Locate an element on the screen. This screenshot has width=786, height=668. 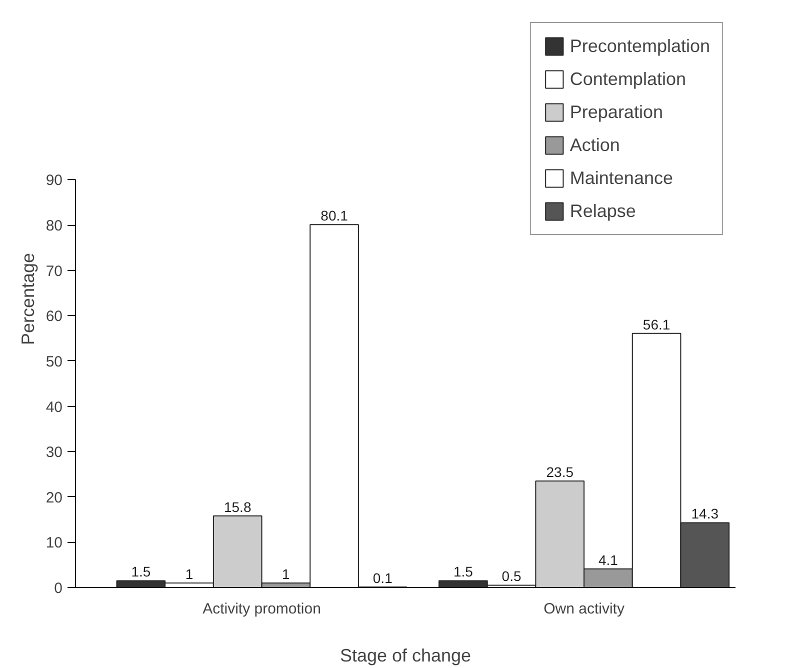
y-axis-title: Percentage is located at coordinates (28, 299).